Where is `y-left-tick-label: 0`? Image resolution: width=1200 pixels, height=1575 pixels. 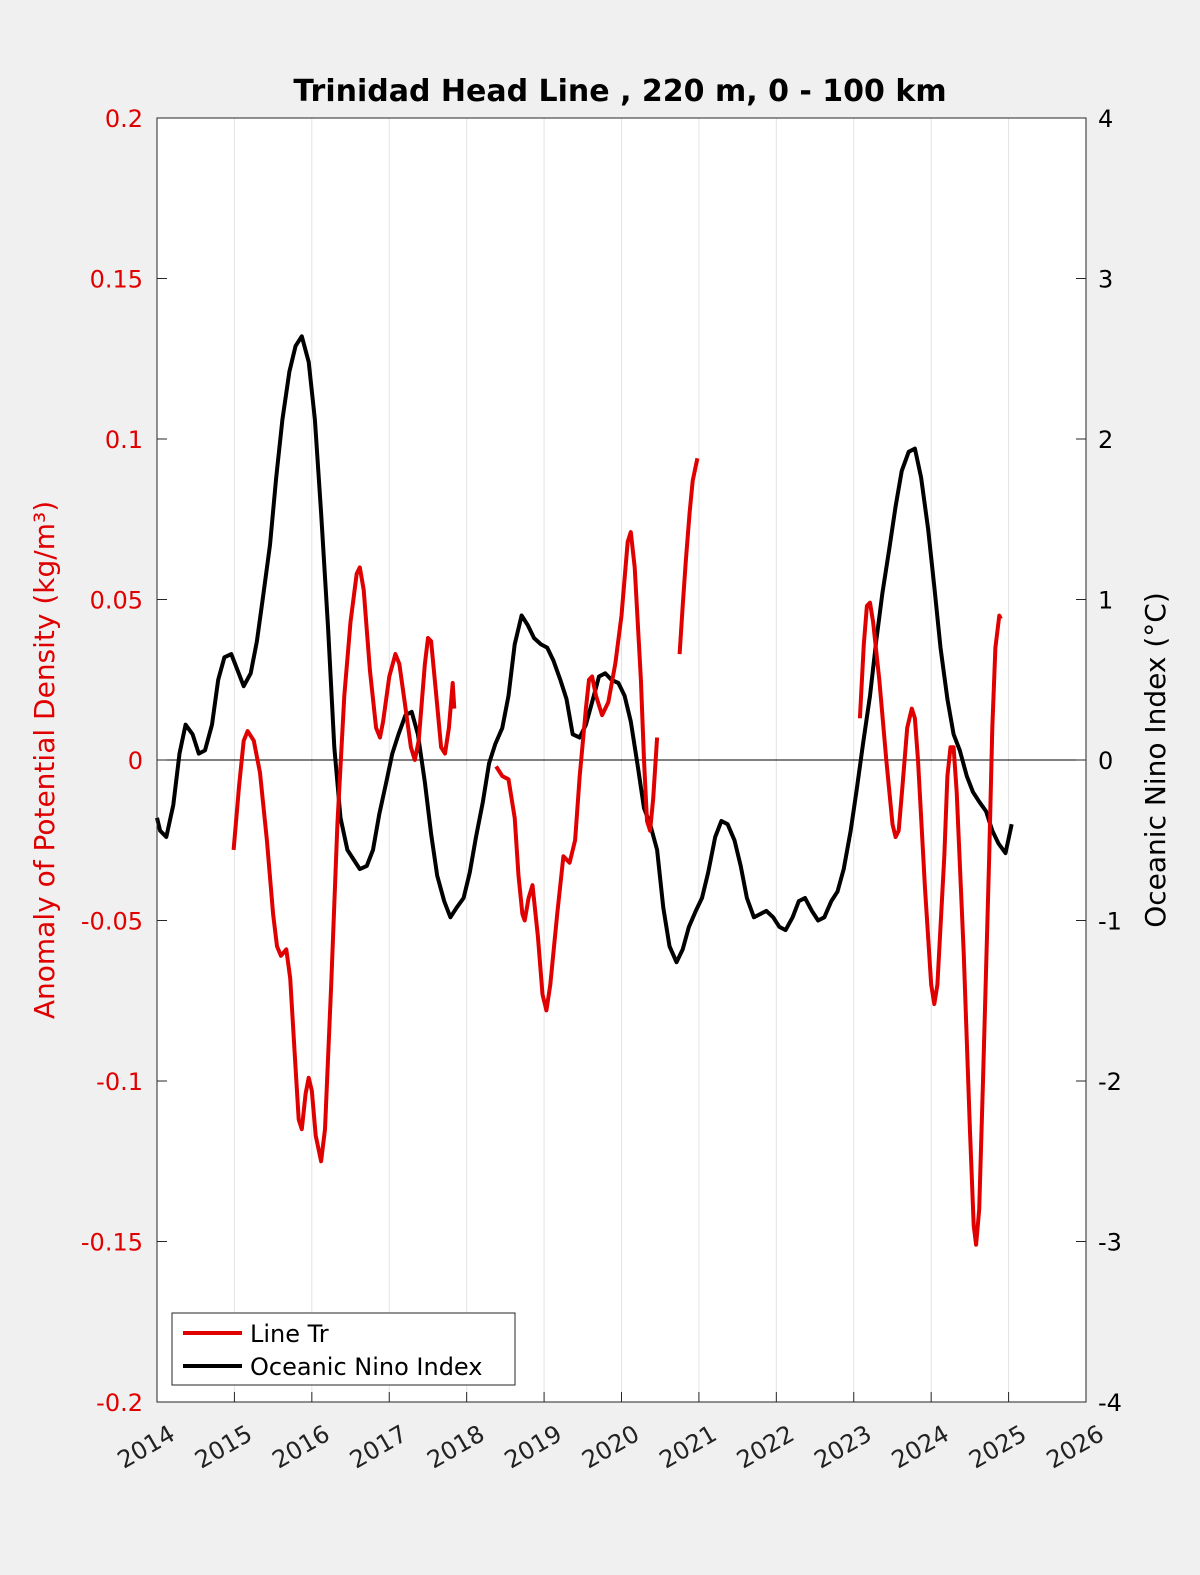 y-left-tick-label: 0 is located at coordinates (135, 761).